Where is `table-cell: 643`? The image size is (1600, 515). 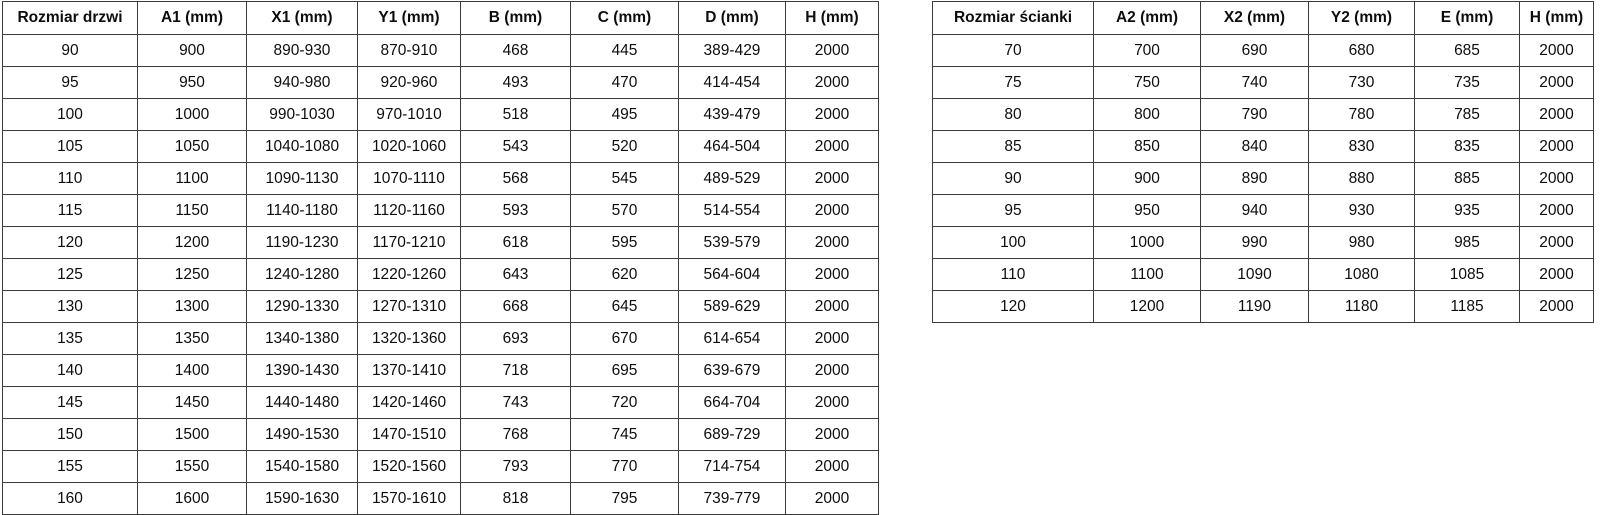 table-cell: 643 is located at coordinates (515, 274).